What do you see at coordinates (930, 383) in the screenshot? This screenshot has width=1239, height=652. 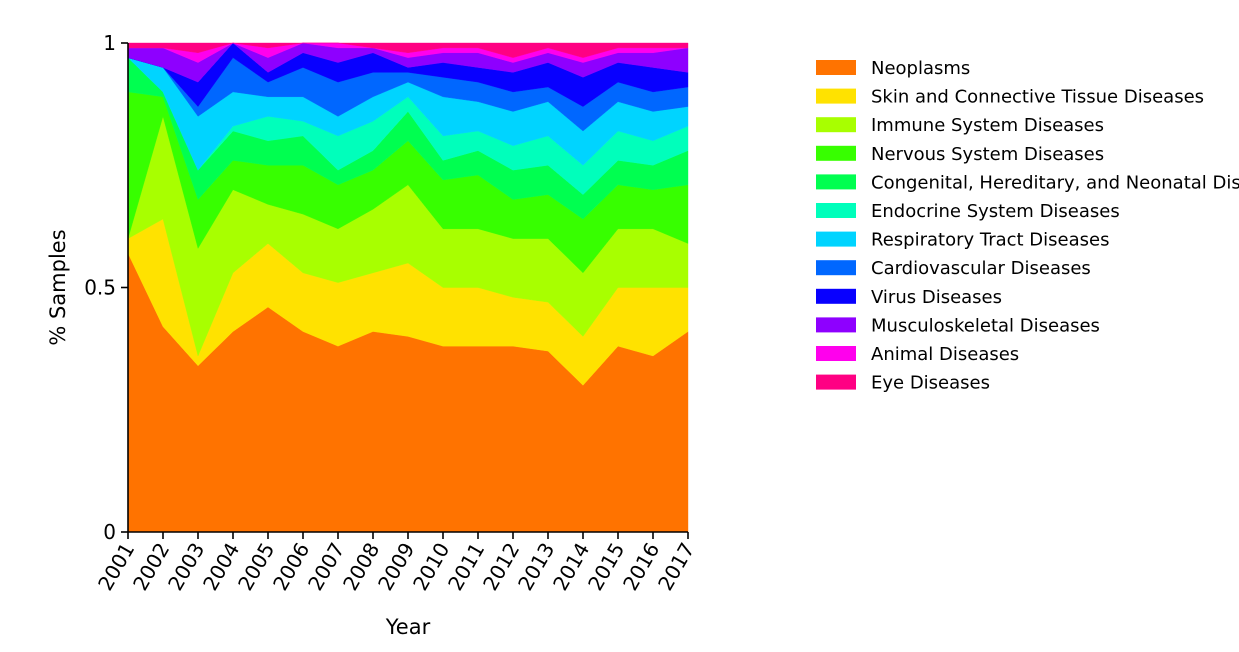 I see `legend-label: Eye Diseases` at bounding box center [930, 383].